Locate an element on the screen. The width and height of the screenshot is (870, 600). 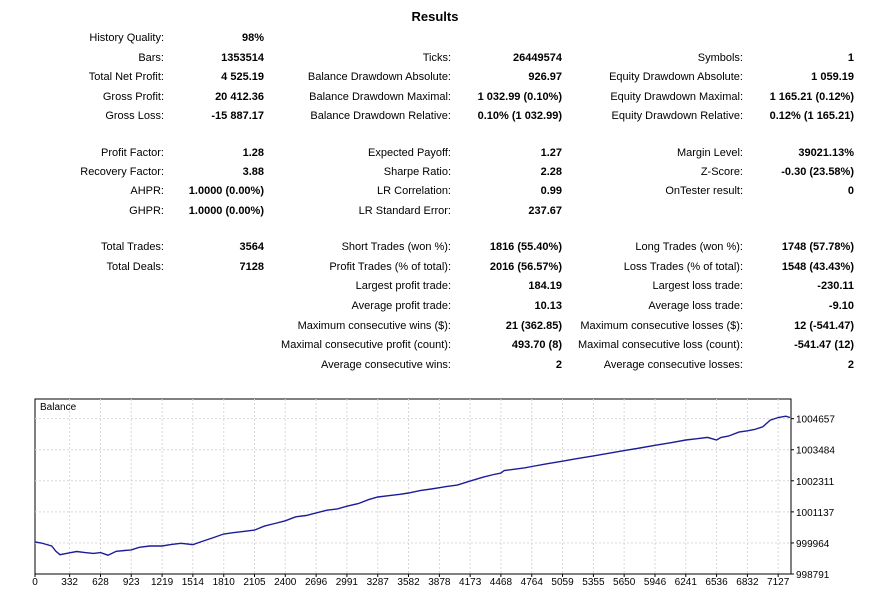
balance-dd-absolute-label: Balance Drawdown Absolute: is located at coordinates (379, 77).